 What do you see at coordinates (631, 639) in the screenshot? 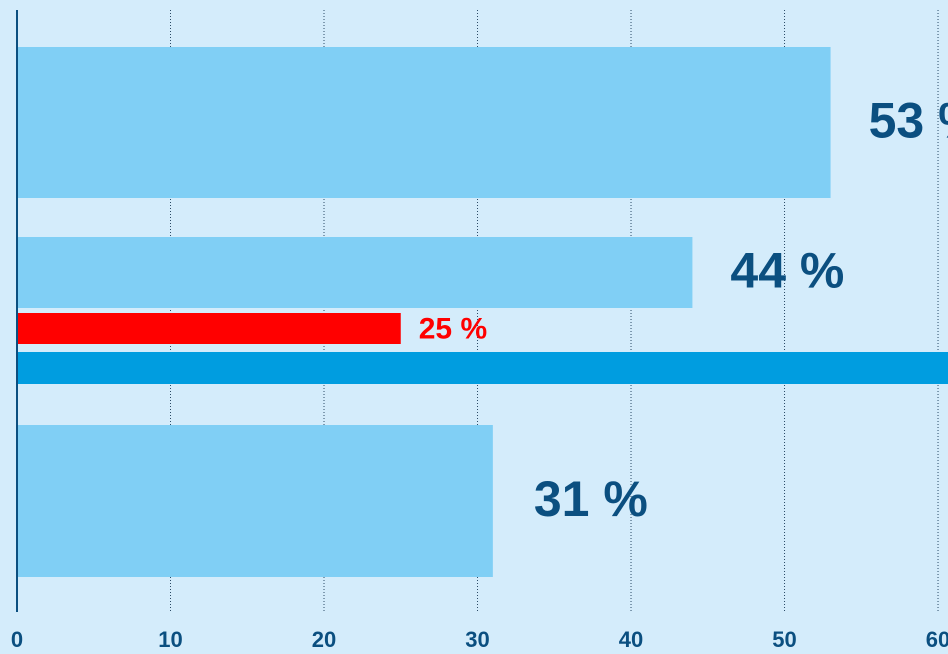
I see `x-tick-label: 40` at bounding box center [631, 639].